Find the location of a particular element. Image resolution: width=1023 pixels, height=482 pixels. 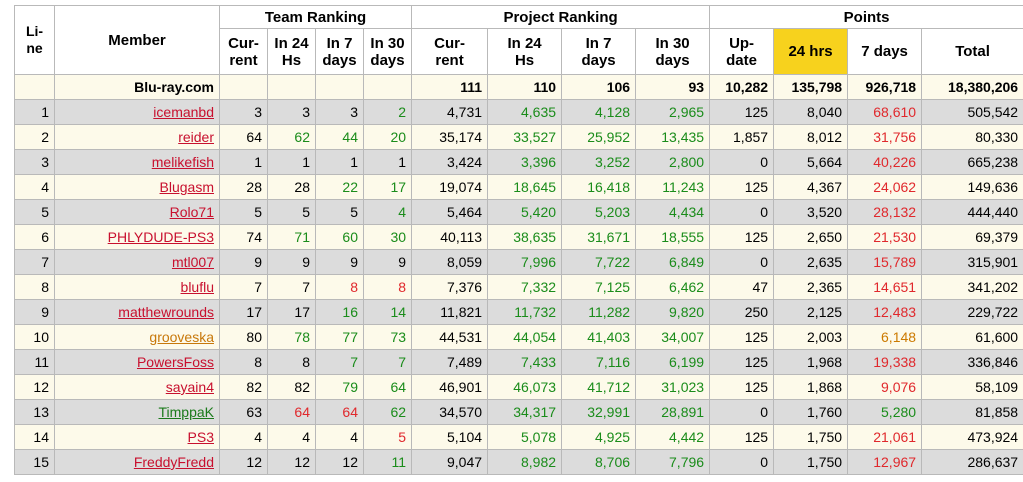

points-7d: 5,280 is located at coordinates (885, 412).